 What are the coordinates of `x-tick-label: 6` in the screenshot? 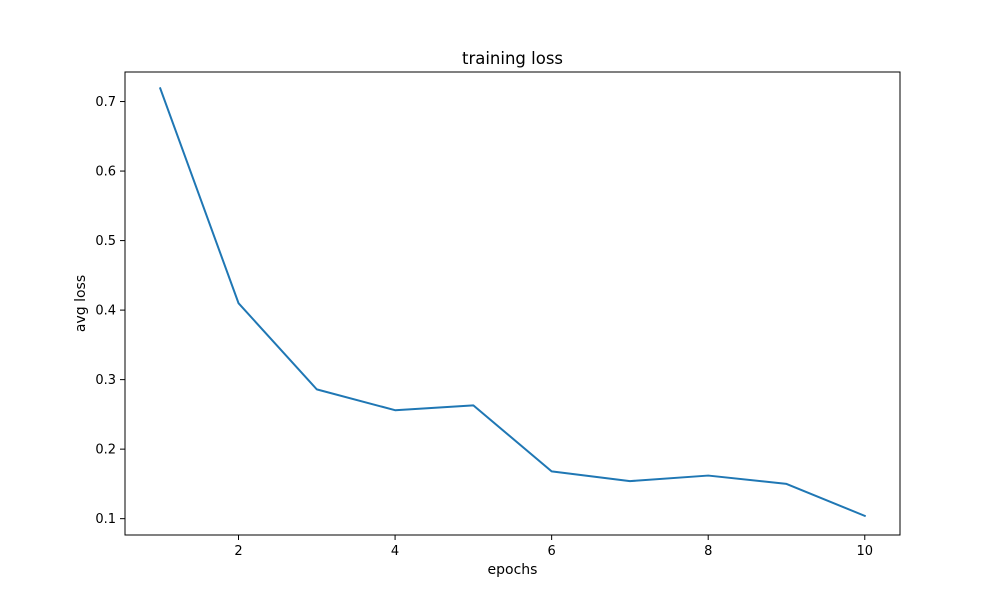 It's located at (552, 551).